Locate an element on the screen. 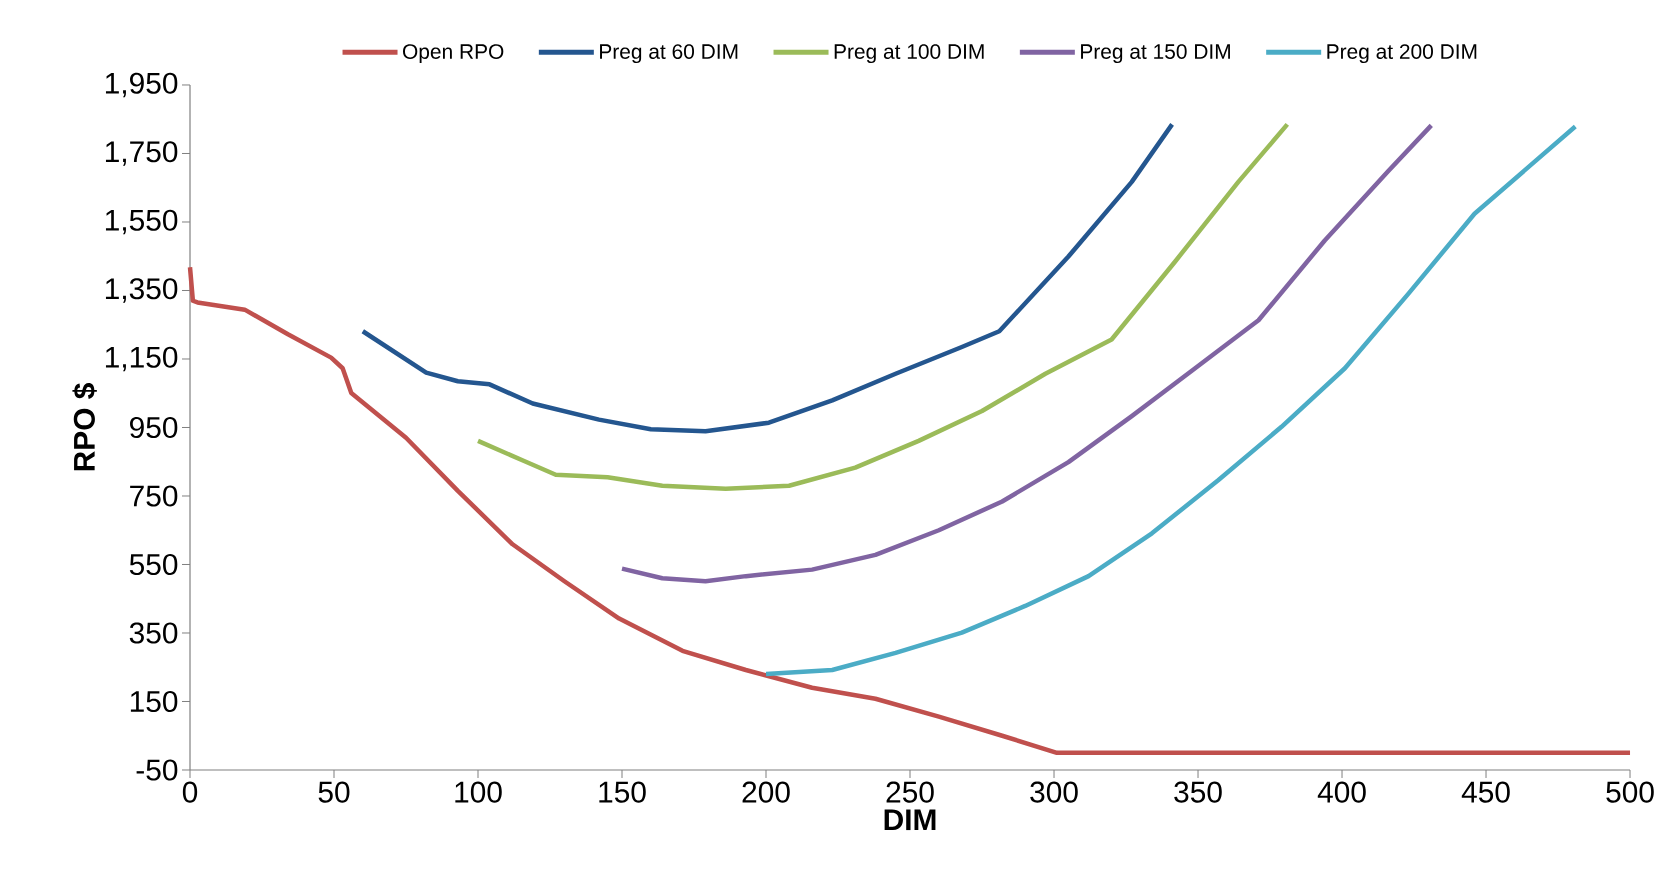 The height and width of the screenshot is (877, 1671). x-tick-label: 450 is located at coordinates (1485, 792).